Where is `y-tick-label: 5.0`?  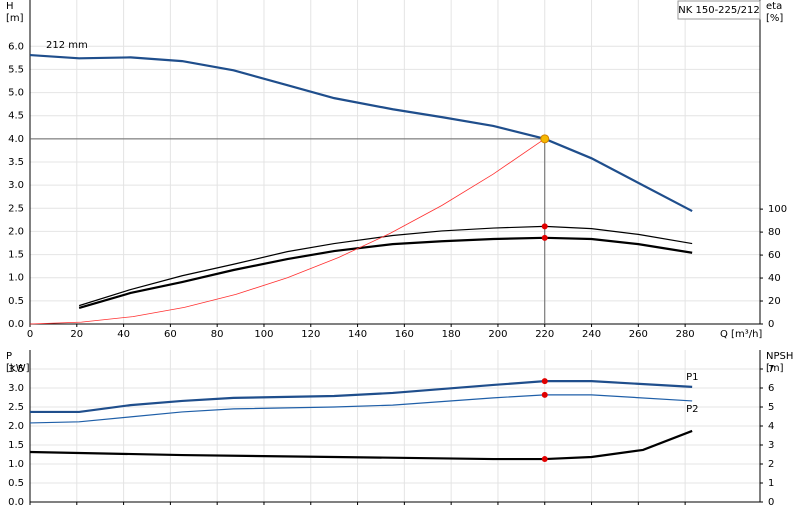
y-tick-label: 5.0 is located at coordinates (16, 93).